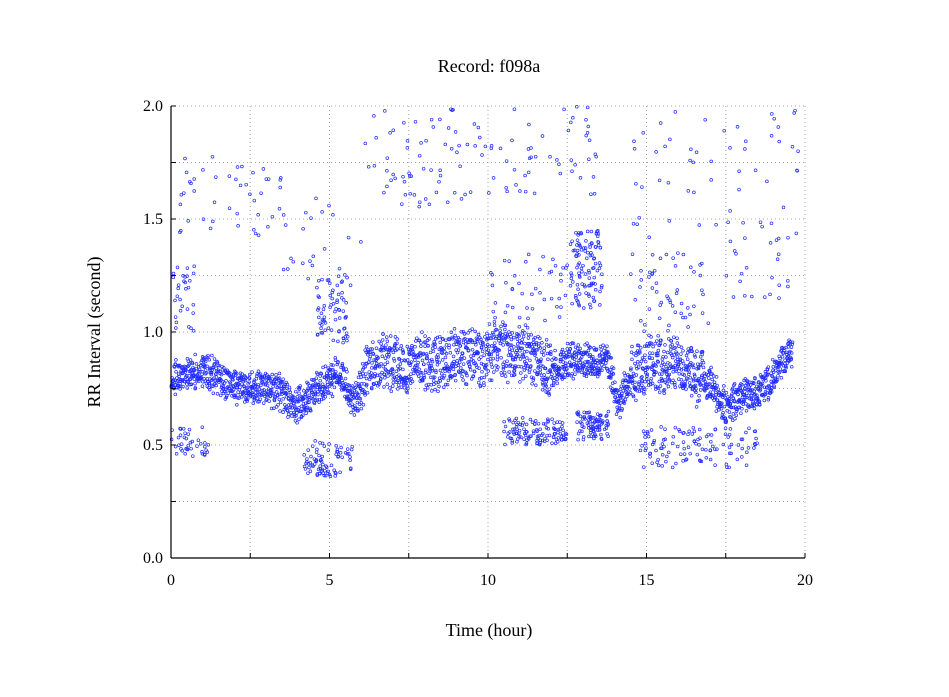 This screenshot has width=949, height=697. What do you see at coordinates (153, 558) in the screenshot?
I see `y-tick-label: 0.0` at bounding box center [153, 558].